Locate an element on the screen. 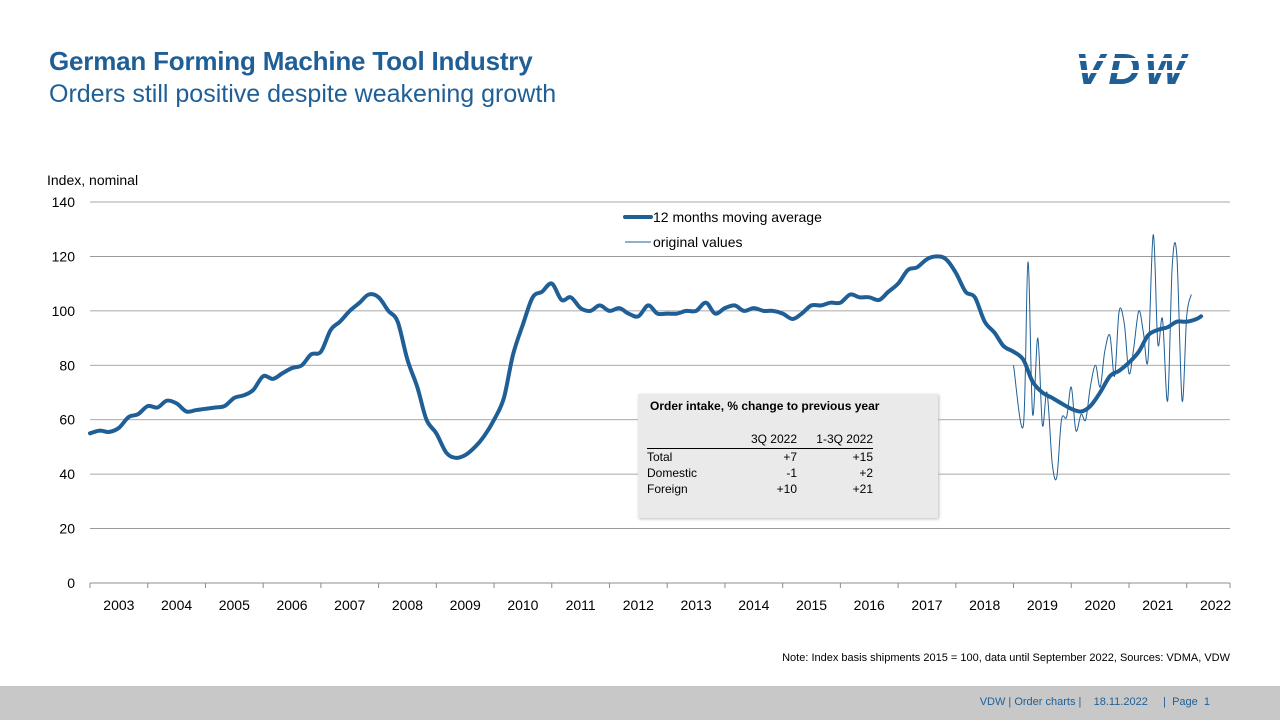 The image size is (1280, 720). table-row: Foreign +10 +21 is located at coordinates (760, 489).